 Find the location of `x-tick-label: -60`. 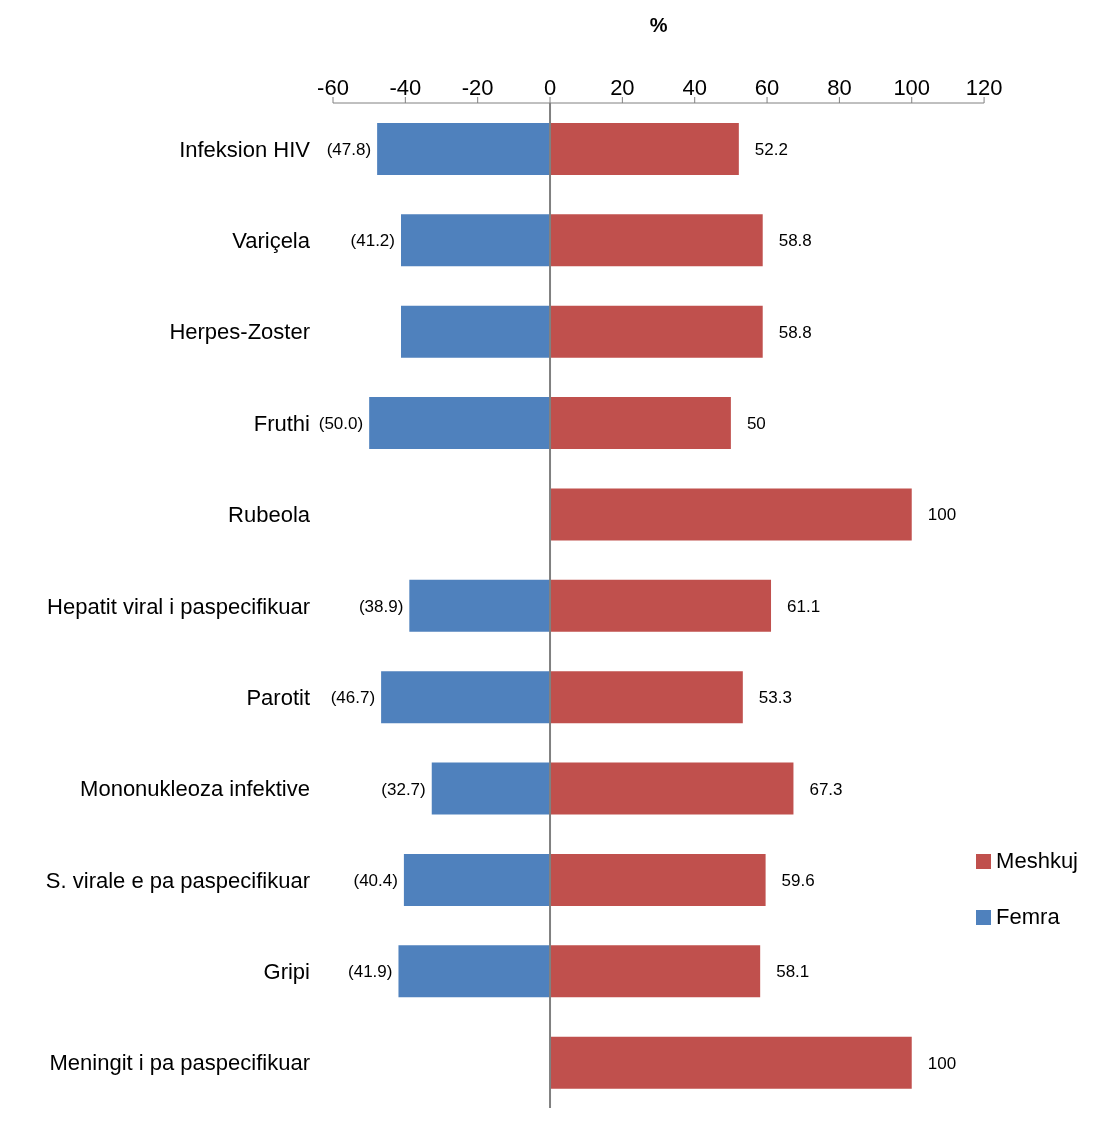

x-tick-label: -60 is located at coordinates (333, 87).